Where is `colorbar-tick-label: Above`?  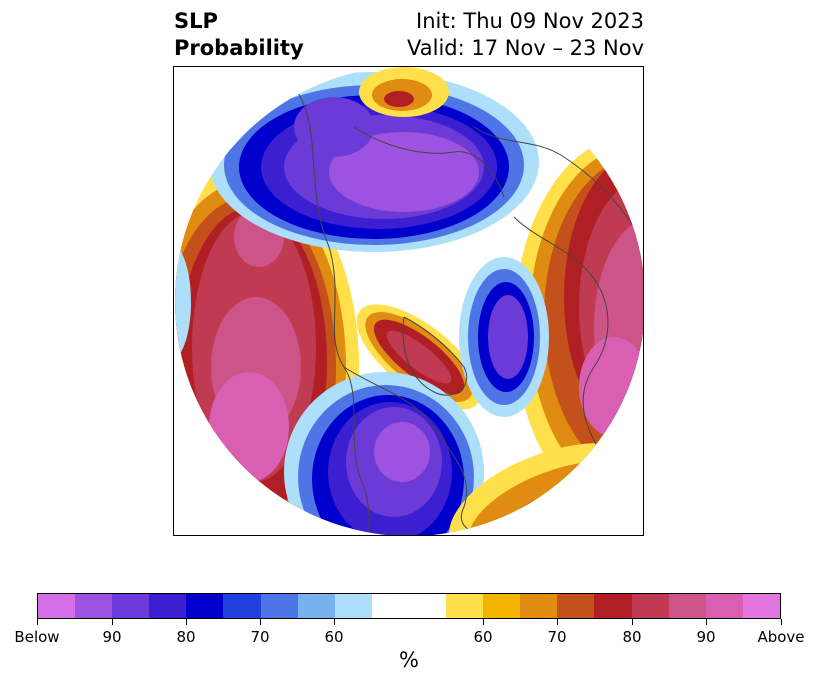 colorbar-tick-label: Above is located at coordinates (781, 637).